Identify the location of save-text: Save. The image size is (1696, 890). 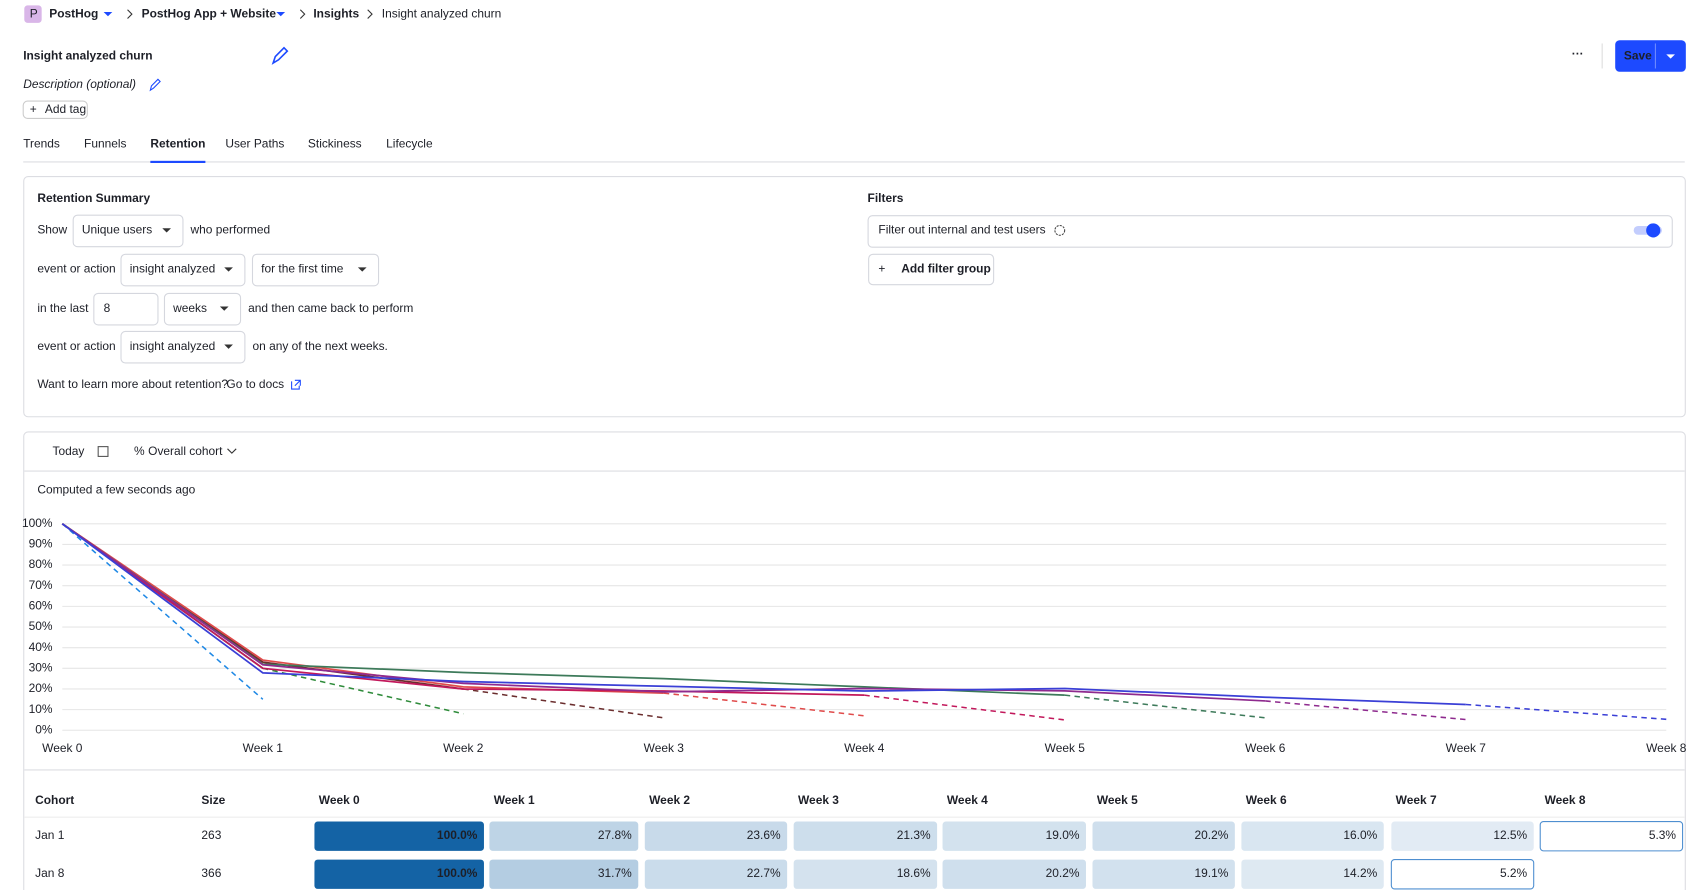
(1638, 56).